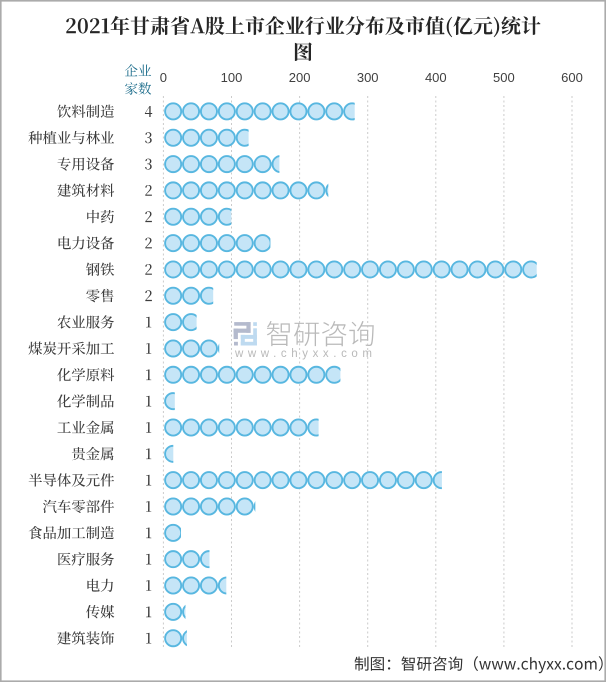 Image resolution: width=606 pixels, height=687 pixels. Describe the element at coordinates (436, 77) in the screenshot. I see `svg-text: 400` at that location.